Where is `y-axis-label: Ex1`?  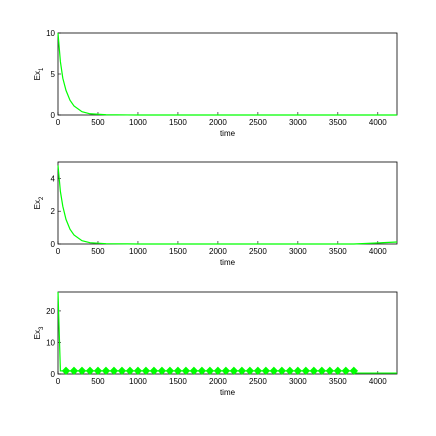 y-axis-label: Ex1 is located at coordinates (39, 73).